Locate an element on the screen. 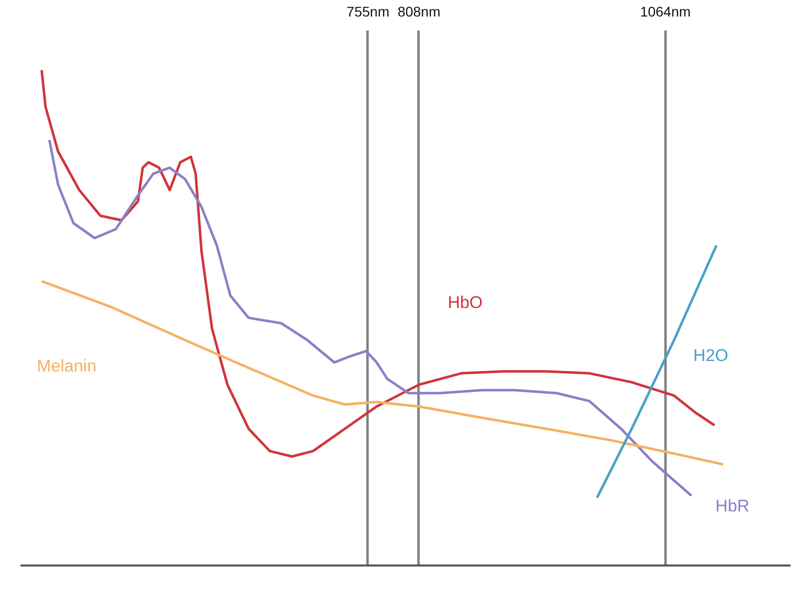 The height and width of the screenshot is (600, 800). x-tick-label: 755nm is located at coordinates (368, 12).